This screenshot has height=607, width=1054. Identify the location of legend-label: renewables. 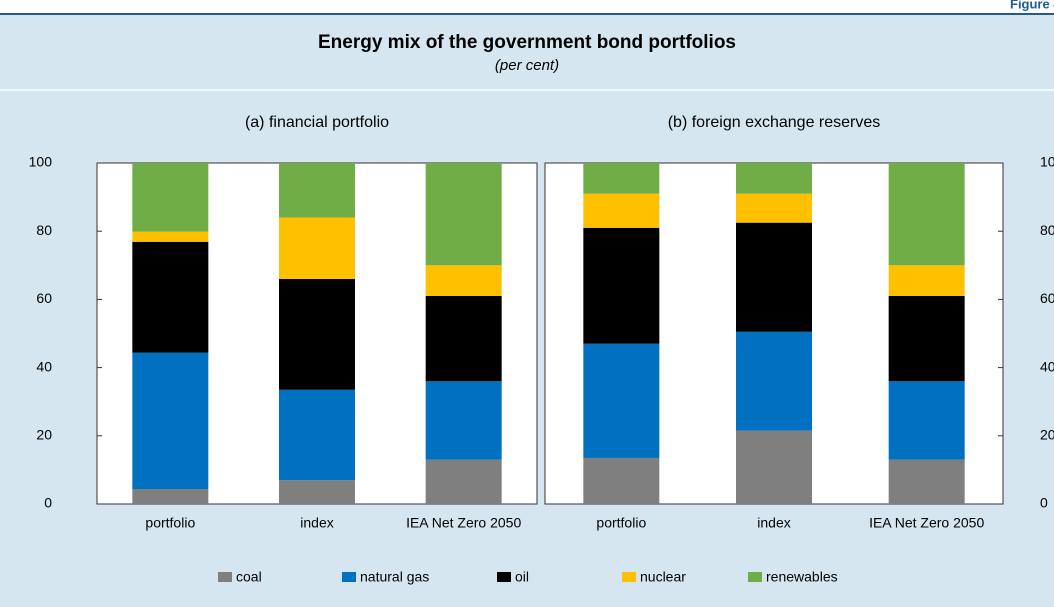
(802, 577).